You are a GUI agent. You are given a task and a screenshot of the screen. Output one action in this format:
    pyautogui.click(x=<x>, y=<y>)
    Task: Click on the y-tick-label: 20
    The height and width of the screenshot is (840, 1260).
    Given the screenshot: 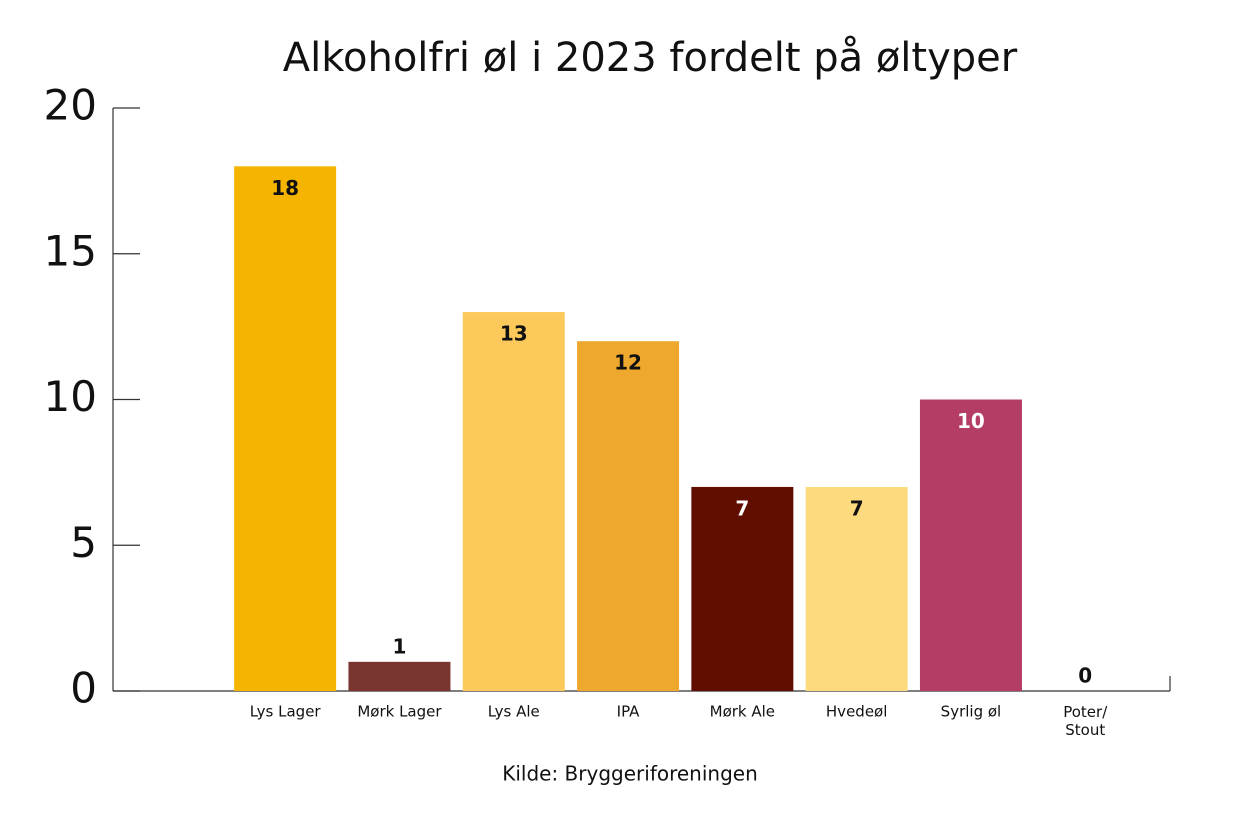 What is the action you would take?
    pyautogui.click(x=70, y=105)
    